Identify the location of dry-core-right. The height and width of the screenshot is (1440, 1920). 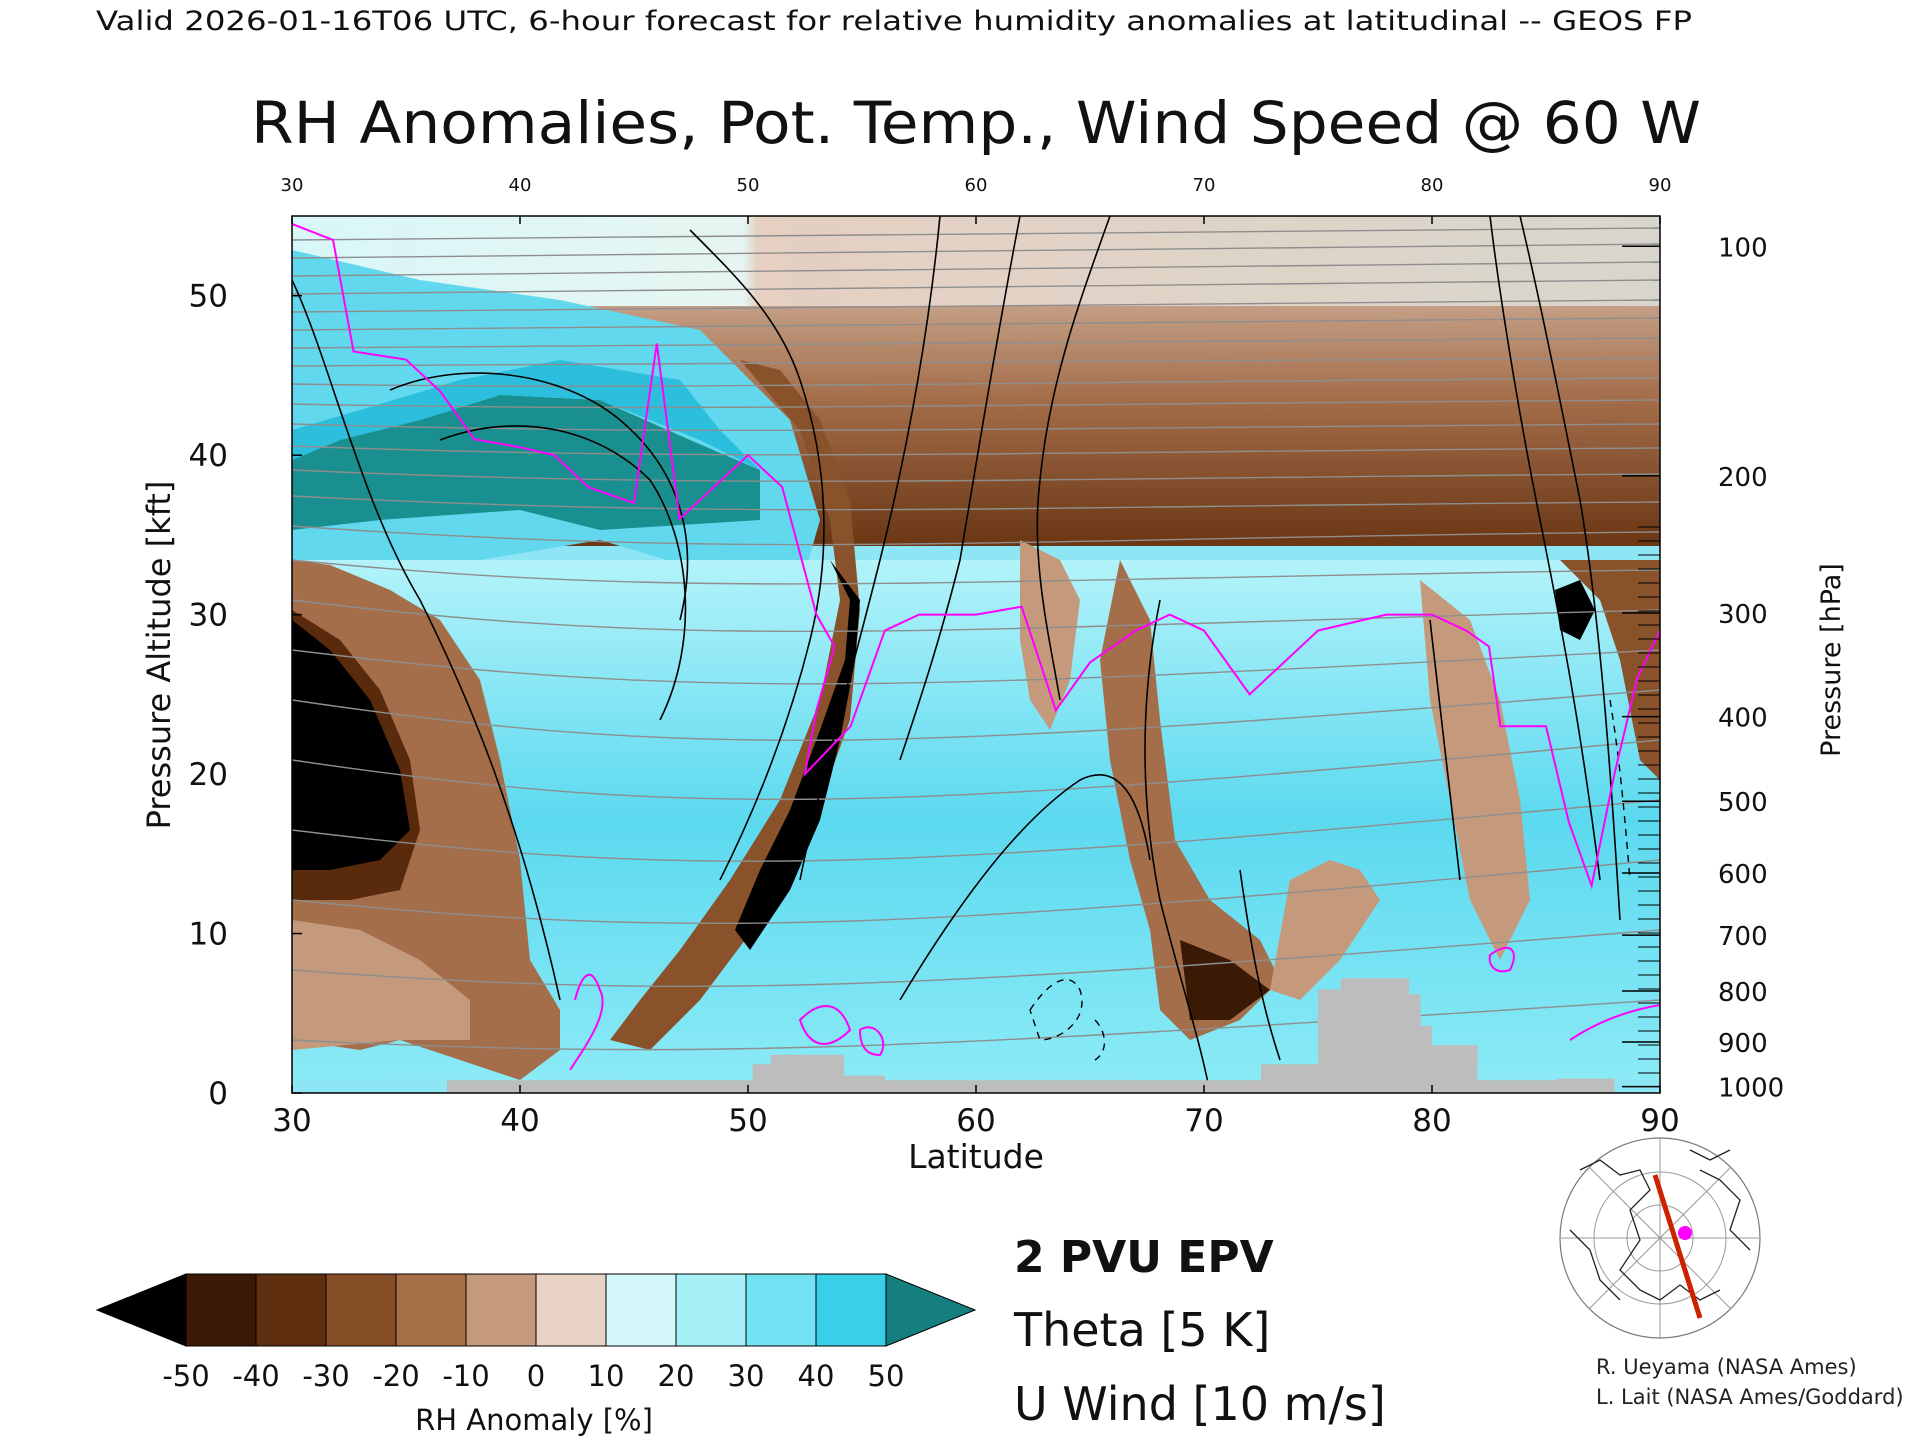
(1575, 610).